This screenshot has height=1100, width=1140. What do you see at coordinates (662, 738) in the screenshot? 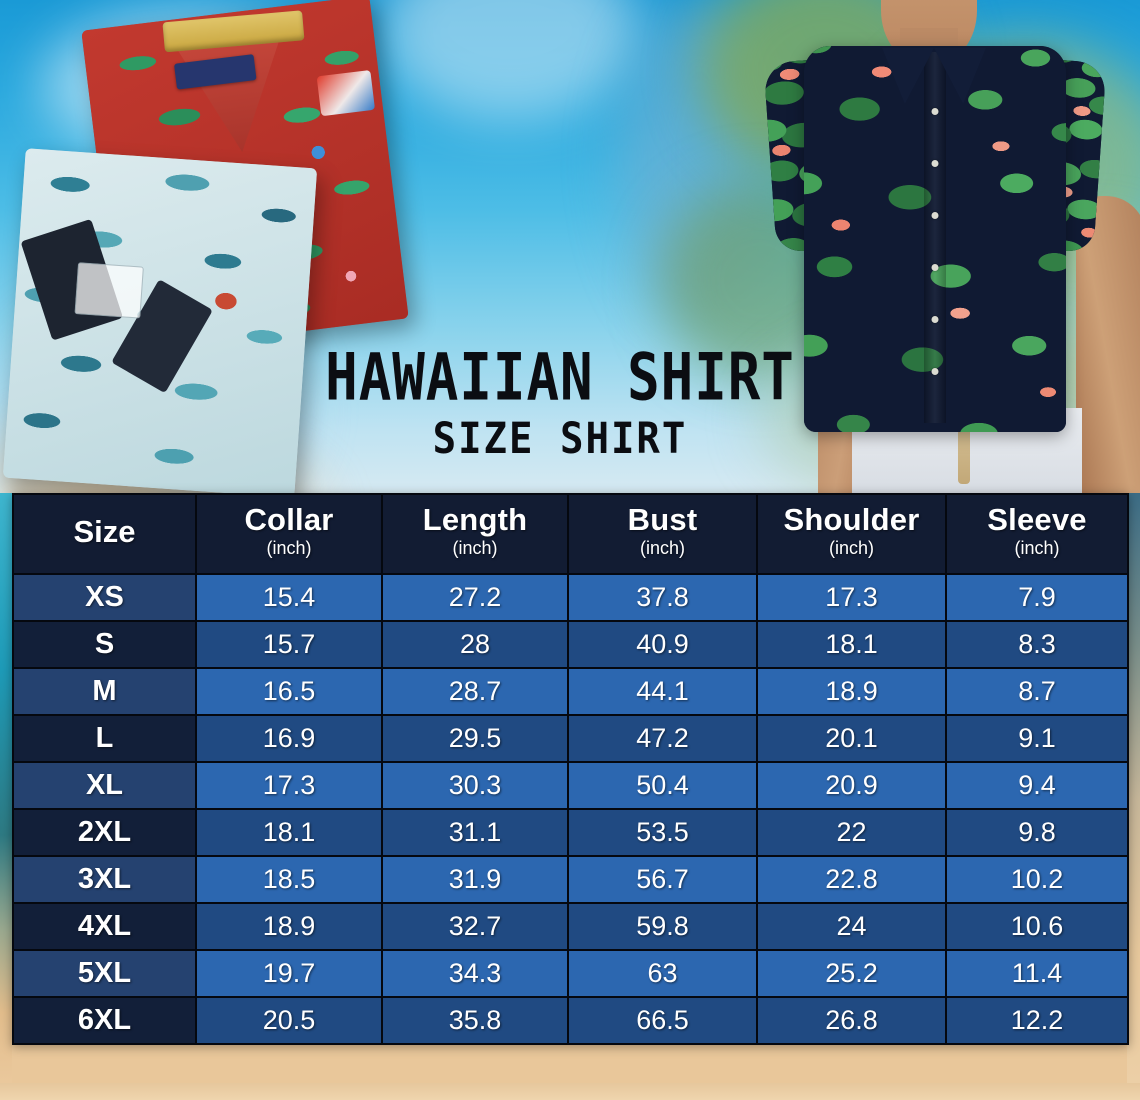
I see `cell-bust: 47.2` at bounding box center [662, 738].